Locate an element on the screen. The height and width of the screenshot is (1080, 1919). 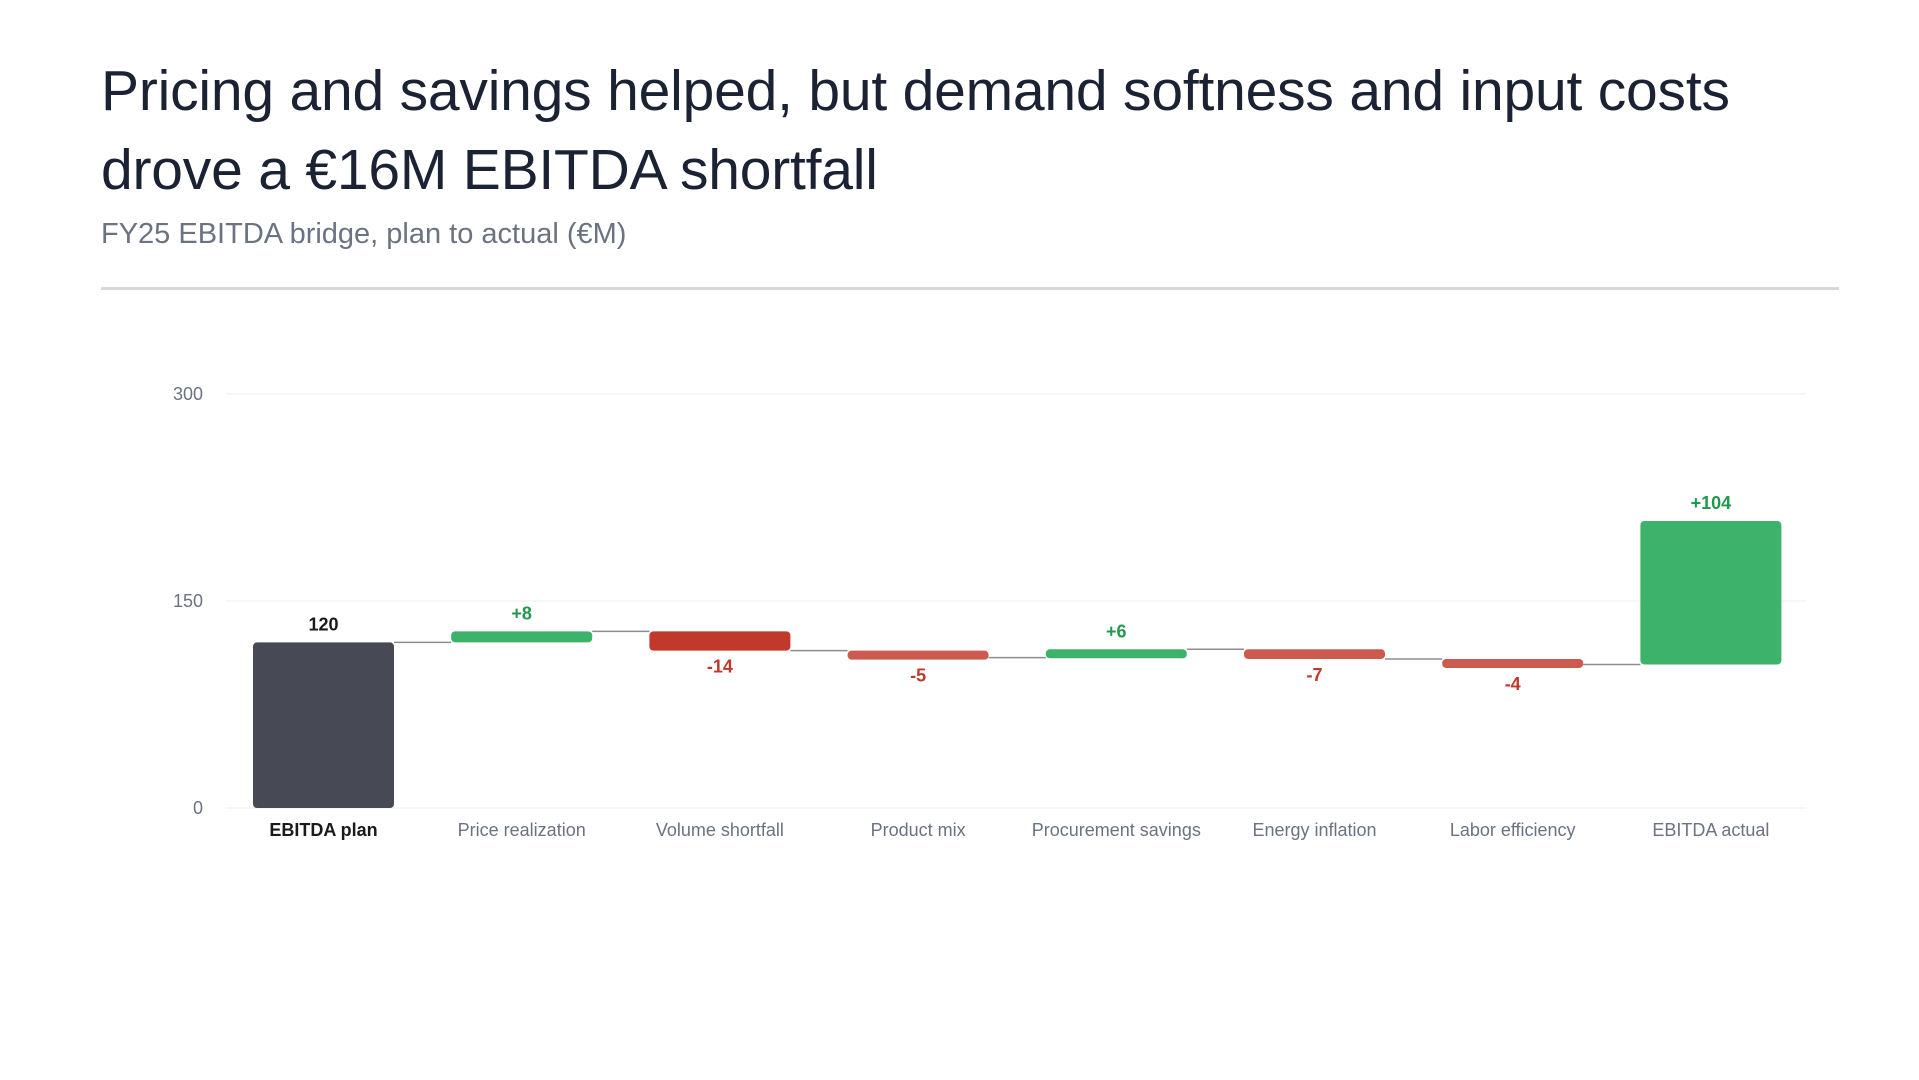
y-tick-label: 300 is located at coordinates (188, 394).